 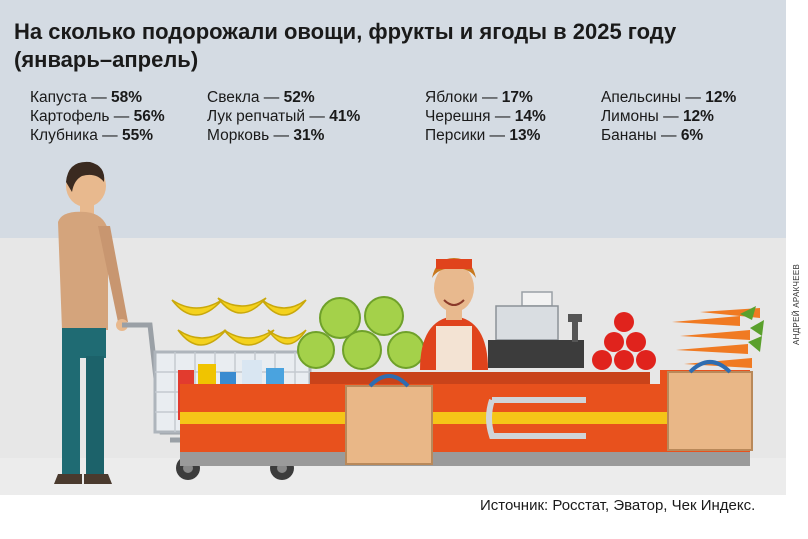 I want to click on author-credit: АНДРЕЙ АРАКЧЕЕВ, so click(x=796, y=304).